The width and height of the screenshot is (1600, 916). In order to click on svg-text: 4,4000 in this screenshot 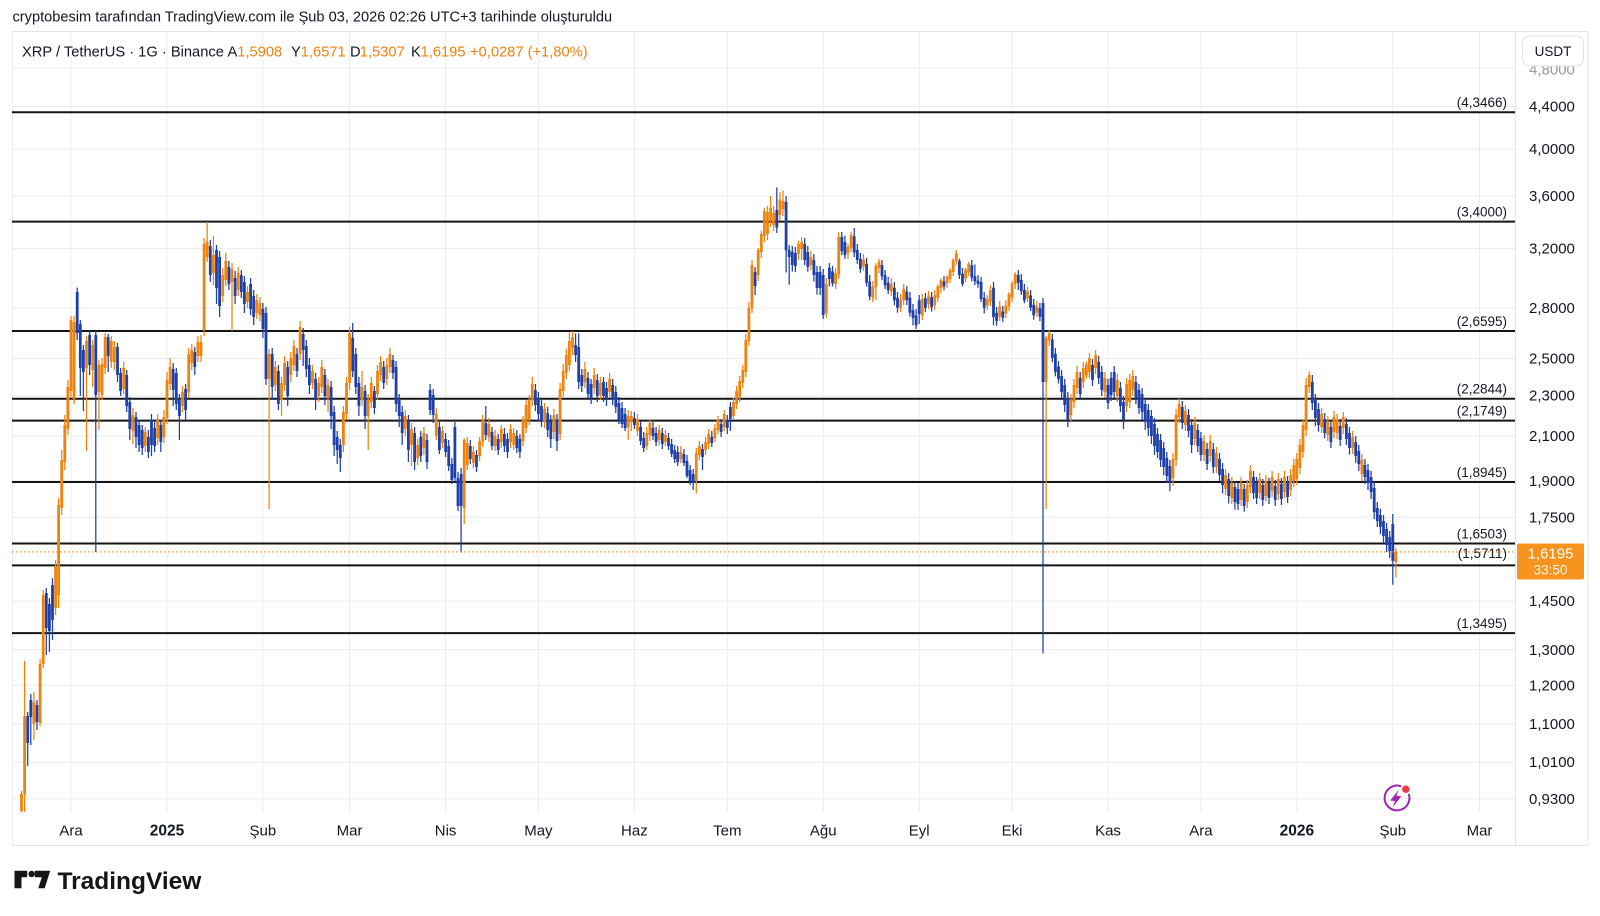, I will do `click(1552, 107)`.